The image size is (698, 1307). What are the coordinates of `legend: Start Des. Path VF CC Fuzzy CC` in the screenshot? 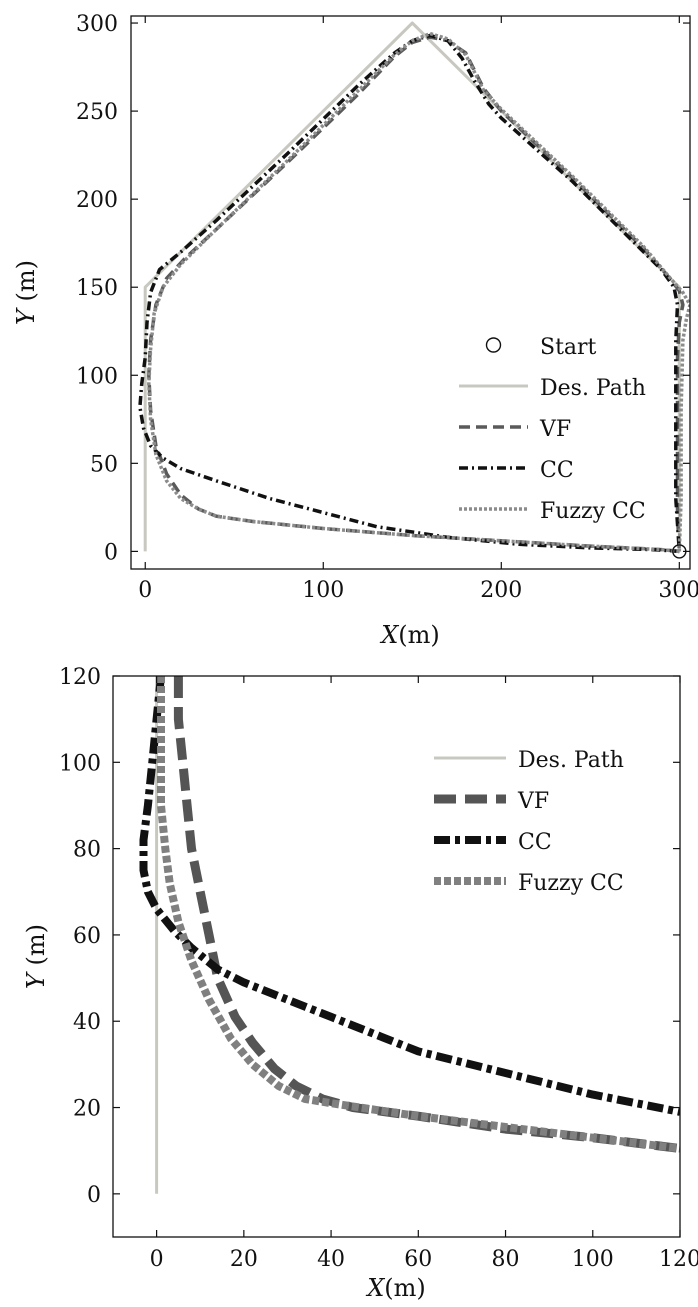 It's located at (552, 429).